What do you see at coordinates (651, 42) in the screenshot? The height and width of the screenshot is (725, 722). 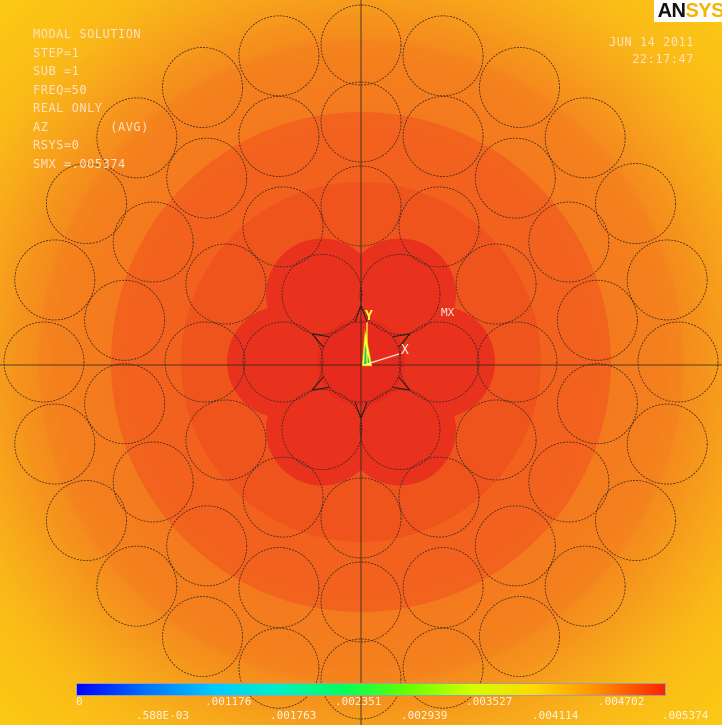 I see `date-text: JUN 14 2011` at bounding box center [651, 42].